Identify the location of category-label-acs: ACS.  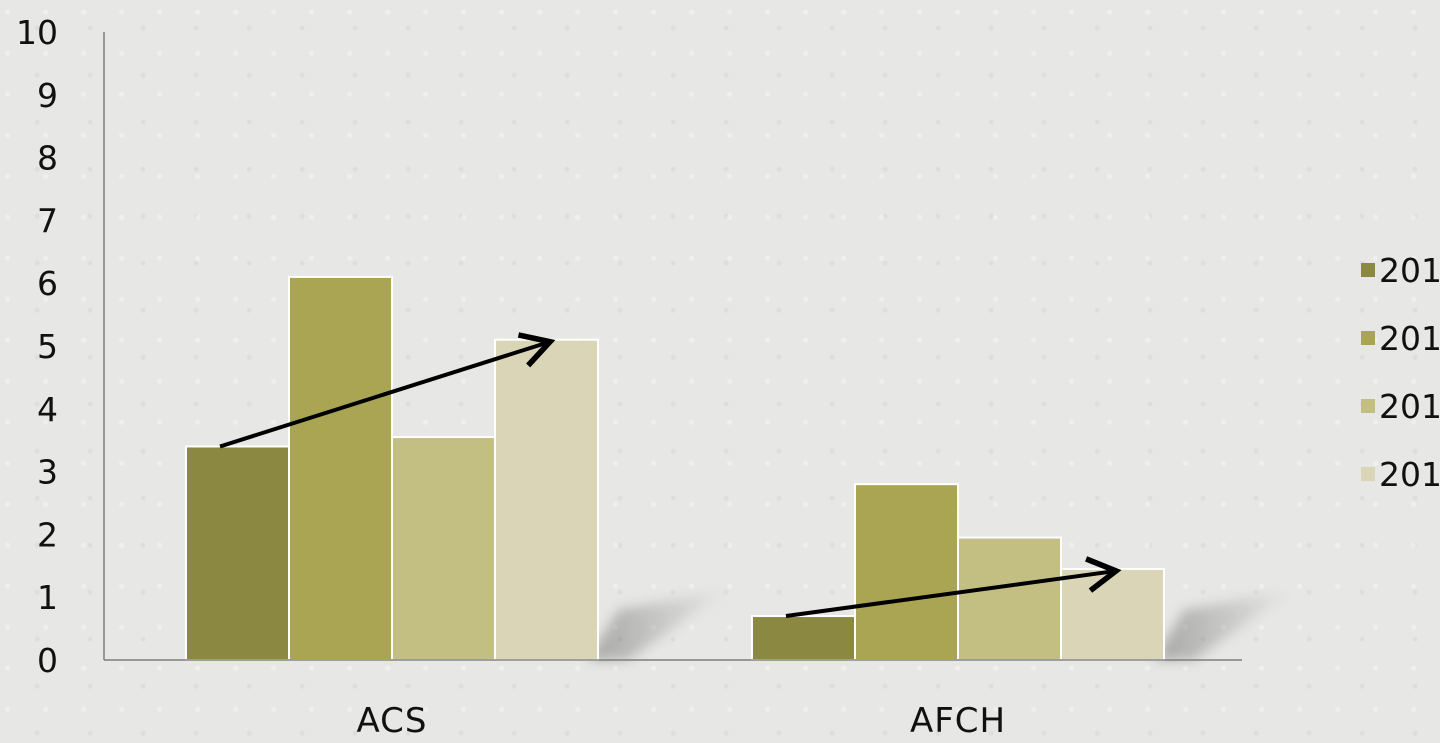
(392, 721).